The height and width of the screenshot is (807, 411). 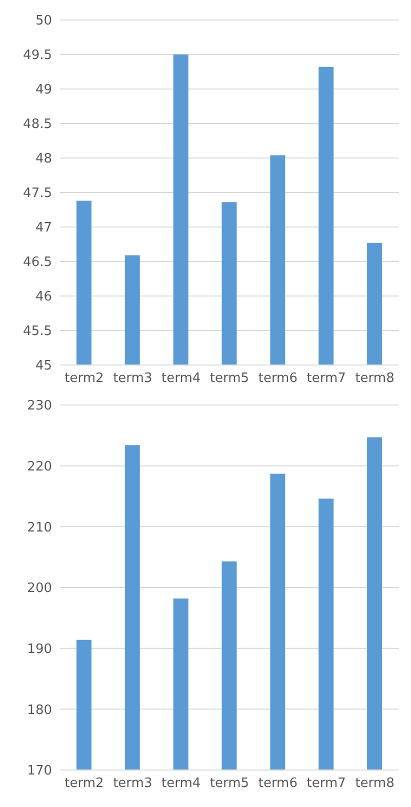 What do you see at coordinates (43, 21) in the screenshot?
I see `y-tick-label: 50` at bounding box center [43, 21].